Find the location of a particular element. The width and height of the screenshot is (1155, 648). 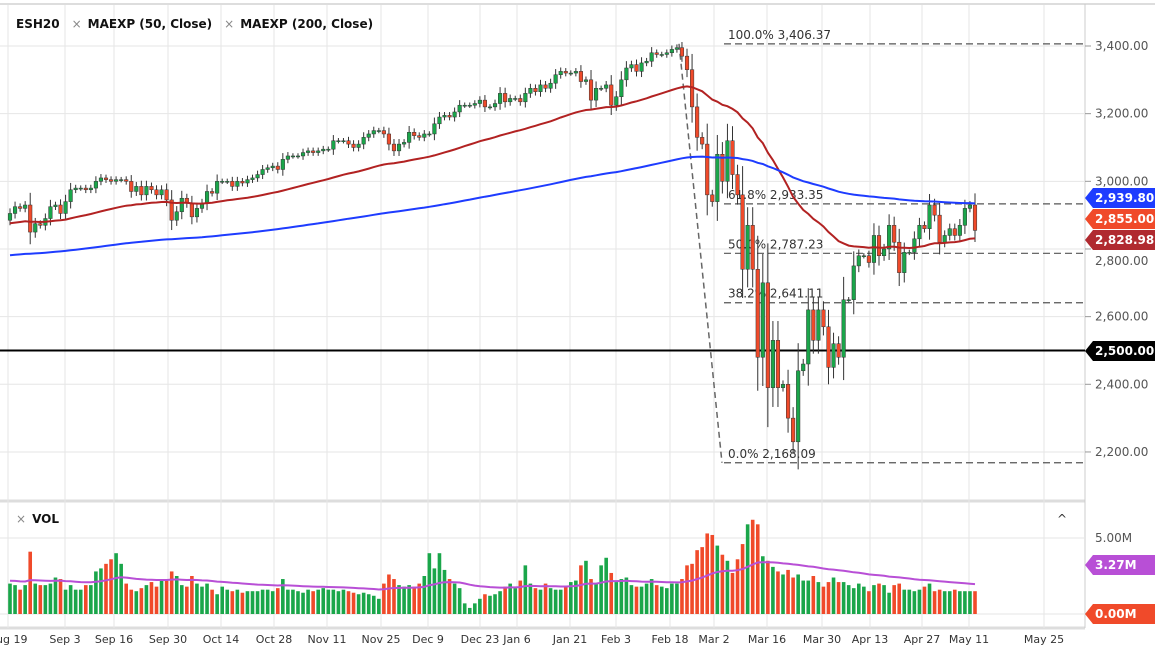

date-tick-label: Feb 3 is located at coordinates (616, 639).